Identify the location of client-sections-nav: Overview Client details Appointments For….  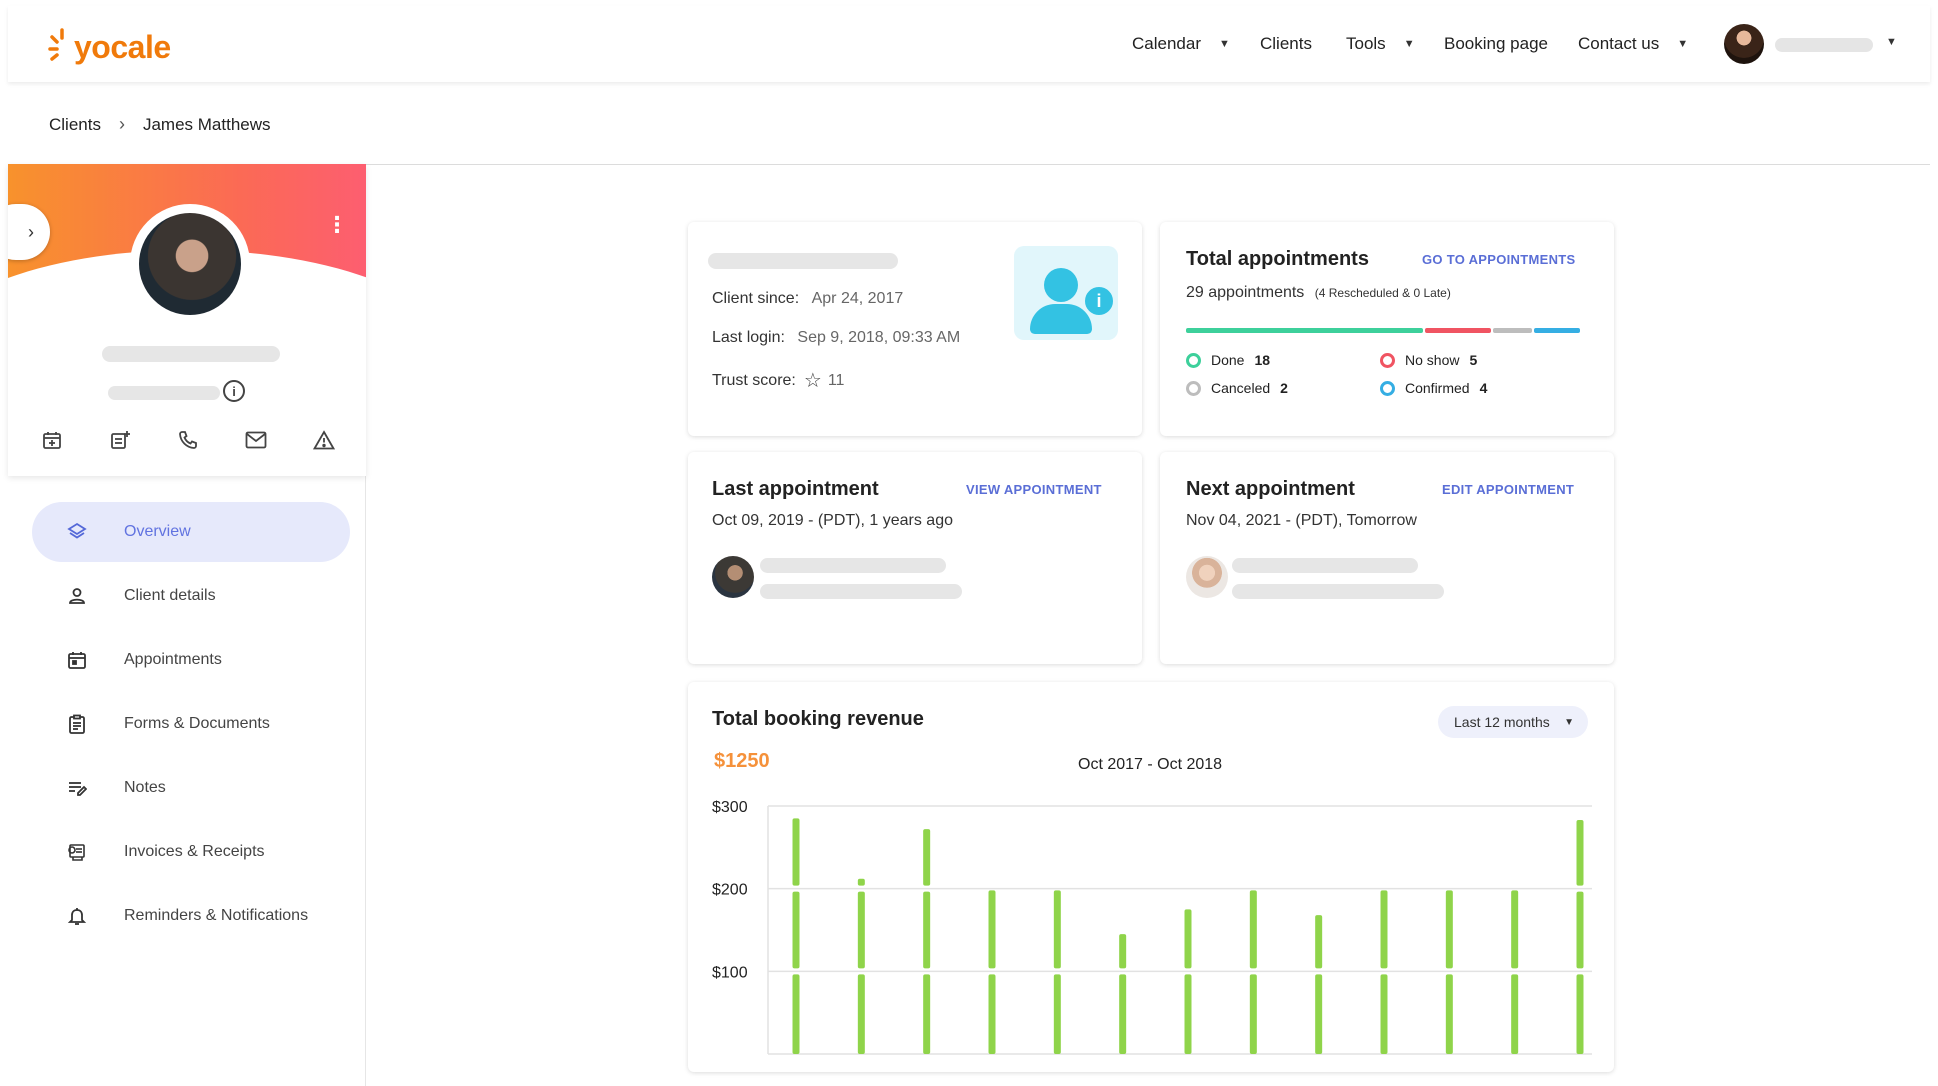
(191, 726).